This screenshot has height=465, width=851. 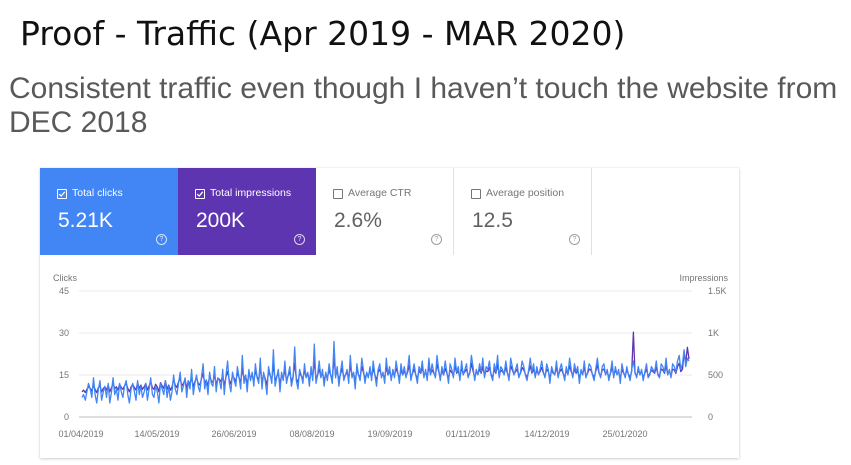 I want to click on left-axis-ticks: 0 15 30 45, so click(x=64, y=354).